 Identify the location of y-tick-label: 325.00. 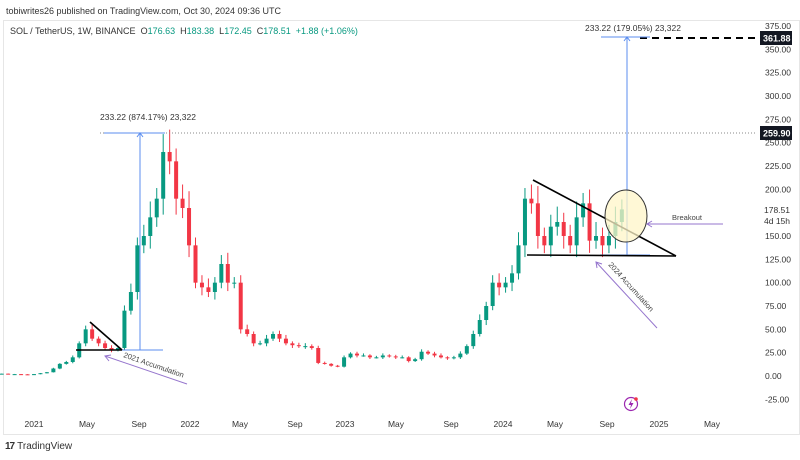
(778, 73).